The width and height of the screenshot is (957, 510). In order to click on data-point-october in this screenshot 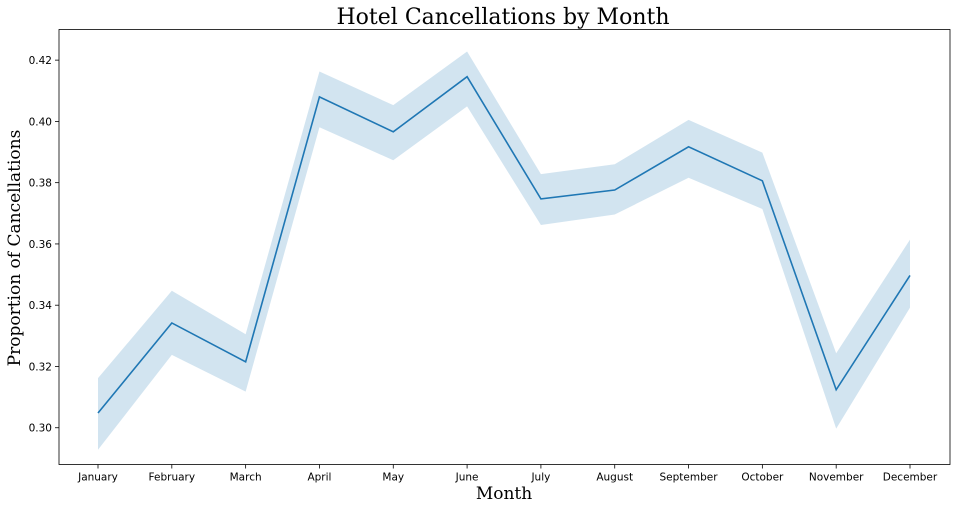, I will do `click(762, 181)`.